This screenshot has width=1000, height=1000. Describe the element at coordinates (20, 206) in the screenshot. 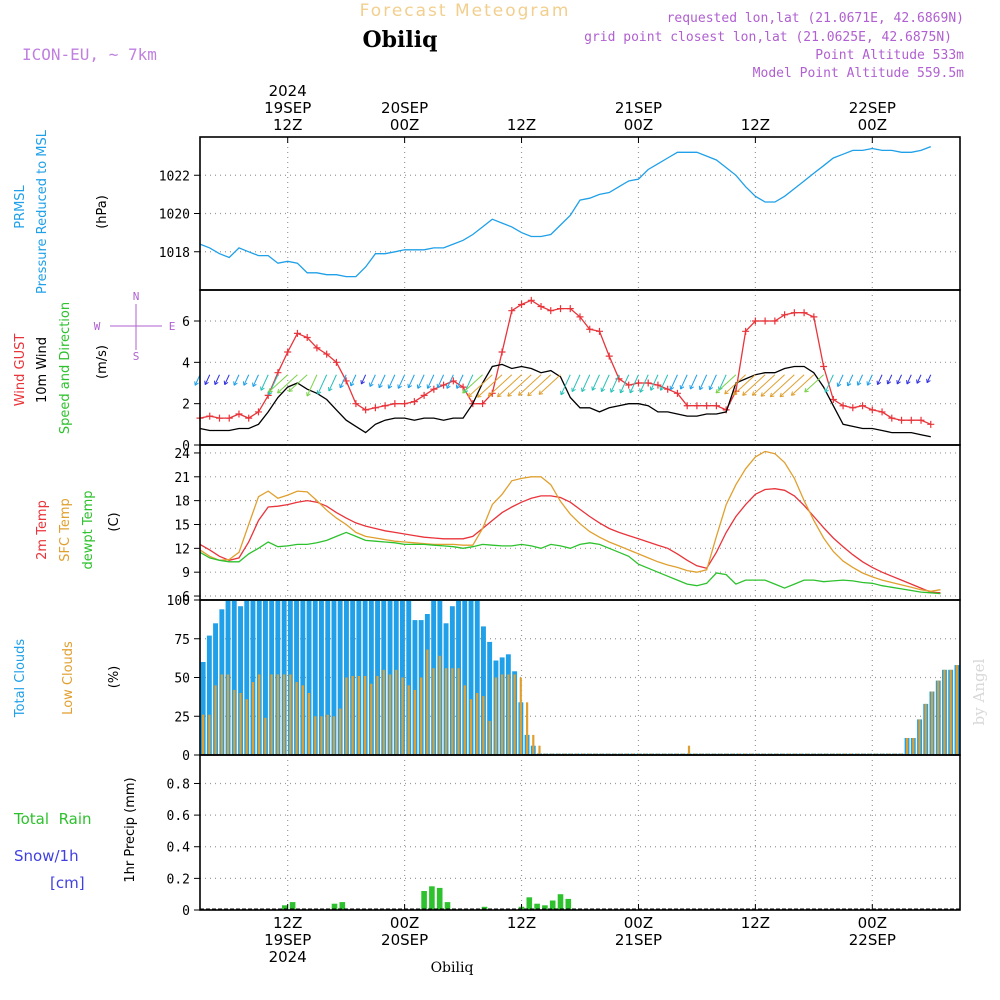

I see `prmsl-label: PRMSL` at that location.